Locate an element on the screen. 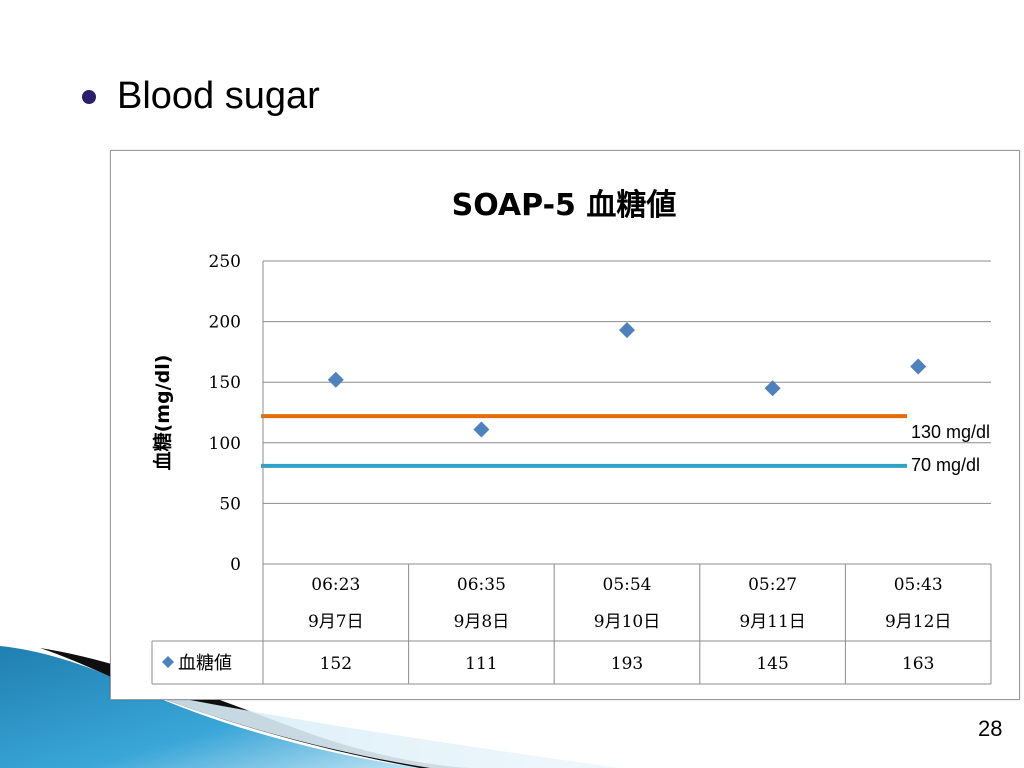 The height and width of the screenshot is (768, 1024). category-date-label: 9月7日 is located at coordinates (336, 622).